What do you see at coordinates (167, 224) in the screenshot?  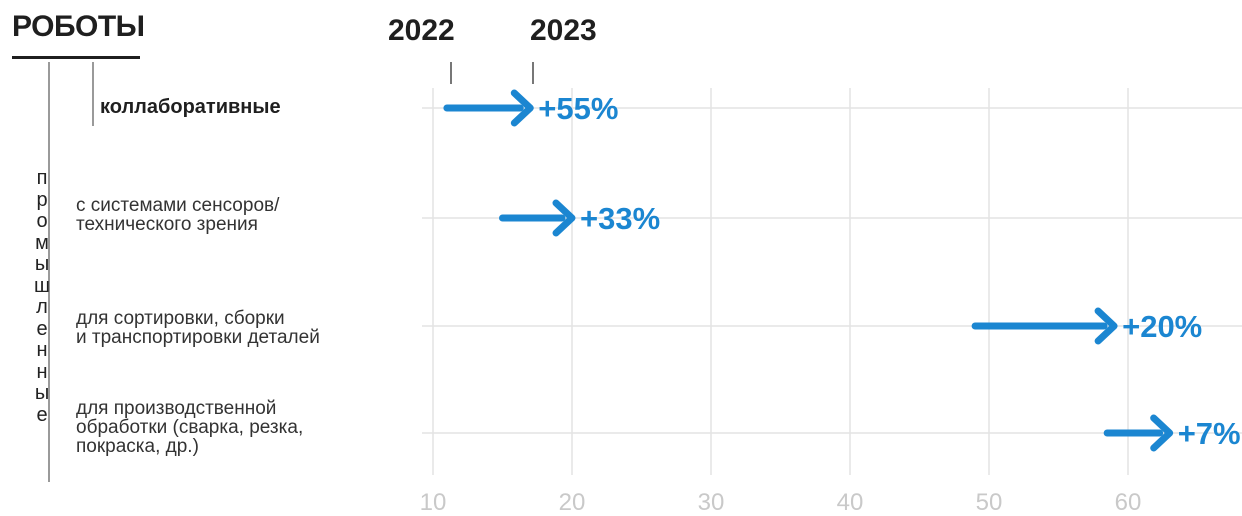 I see `category-label-line: технического зрения` at bounding box center [167, 224].